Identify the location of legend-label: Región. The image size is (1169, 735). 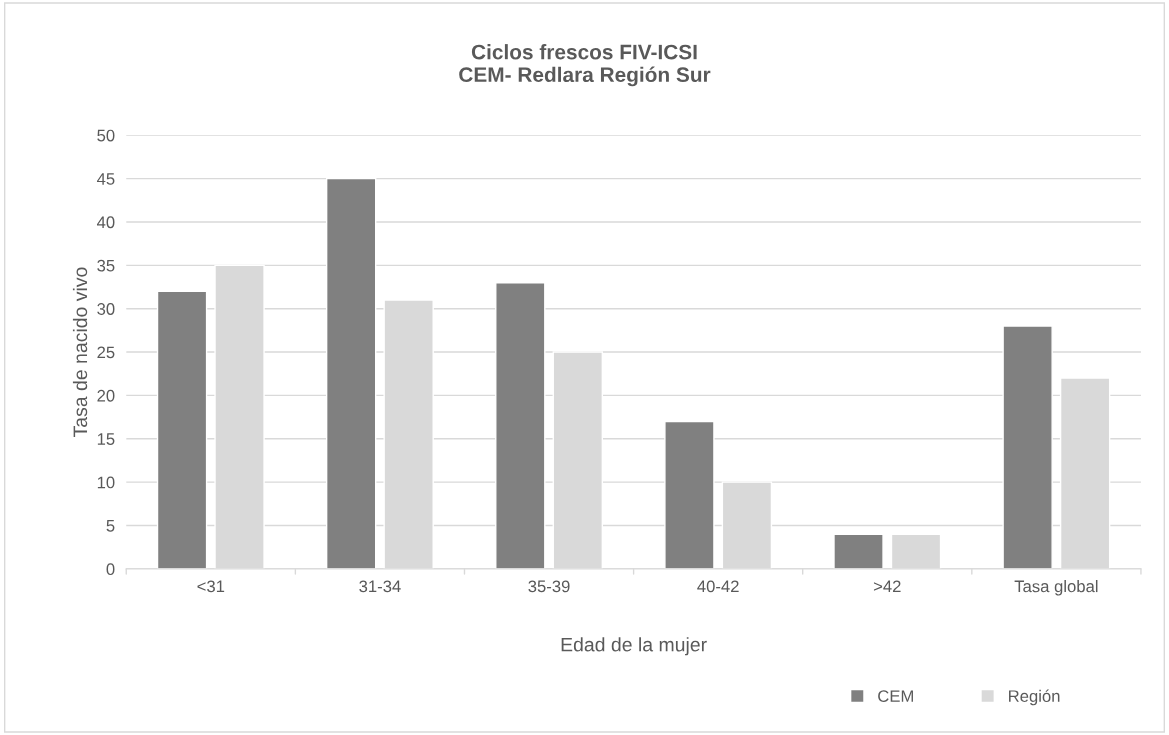
(1034, 697).